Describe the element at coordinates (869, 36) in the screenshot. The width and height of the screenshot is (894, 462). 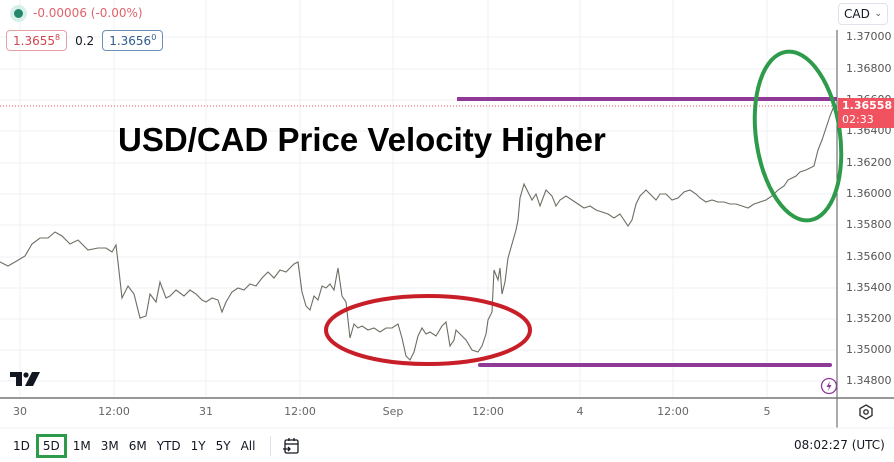
I see `price-label: 1.37000` at that location.